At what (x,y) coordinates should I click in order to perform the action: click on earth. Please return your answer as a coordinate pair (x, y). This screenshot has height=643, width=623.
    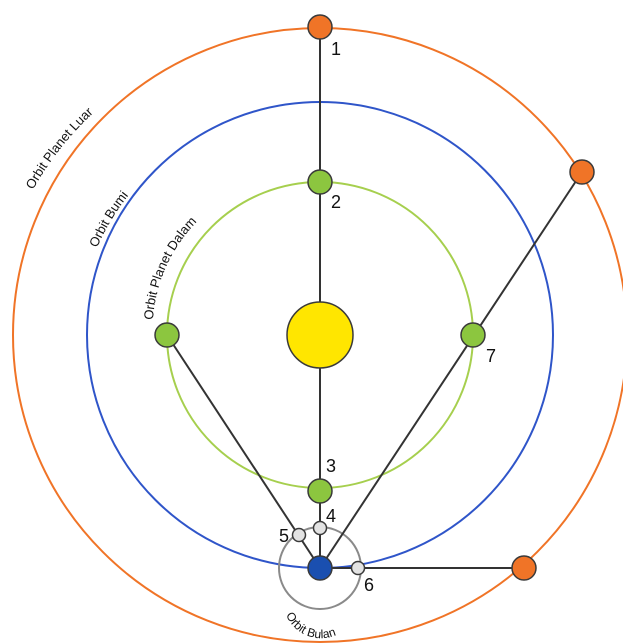
    Looking at the image, I should click on (320, 568).